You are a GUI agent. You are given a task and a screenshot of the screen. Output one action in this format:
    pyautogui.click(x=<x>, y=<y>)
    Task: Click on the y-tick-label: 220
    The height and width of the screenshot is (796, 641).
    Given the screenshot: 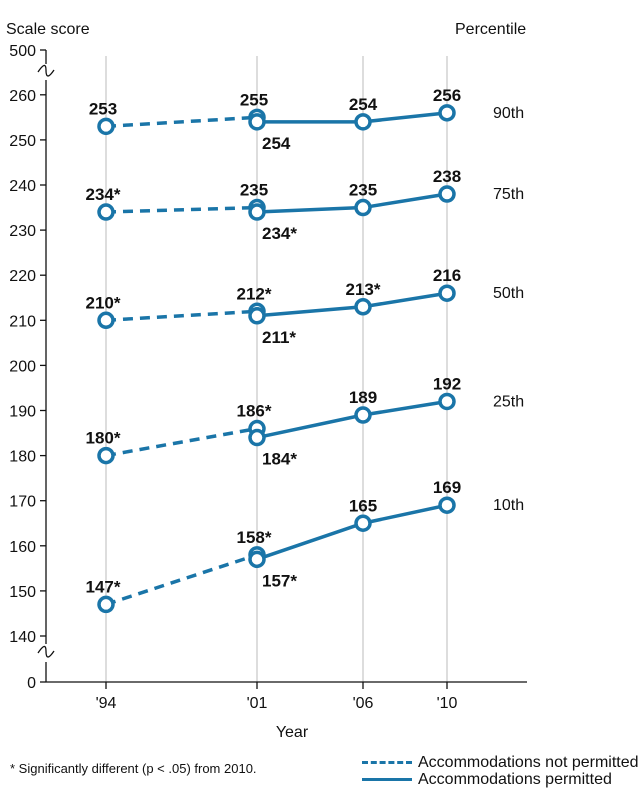 What is the action you would take?
    pyautogui.click(x=22, y=276)
    